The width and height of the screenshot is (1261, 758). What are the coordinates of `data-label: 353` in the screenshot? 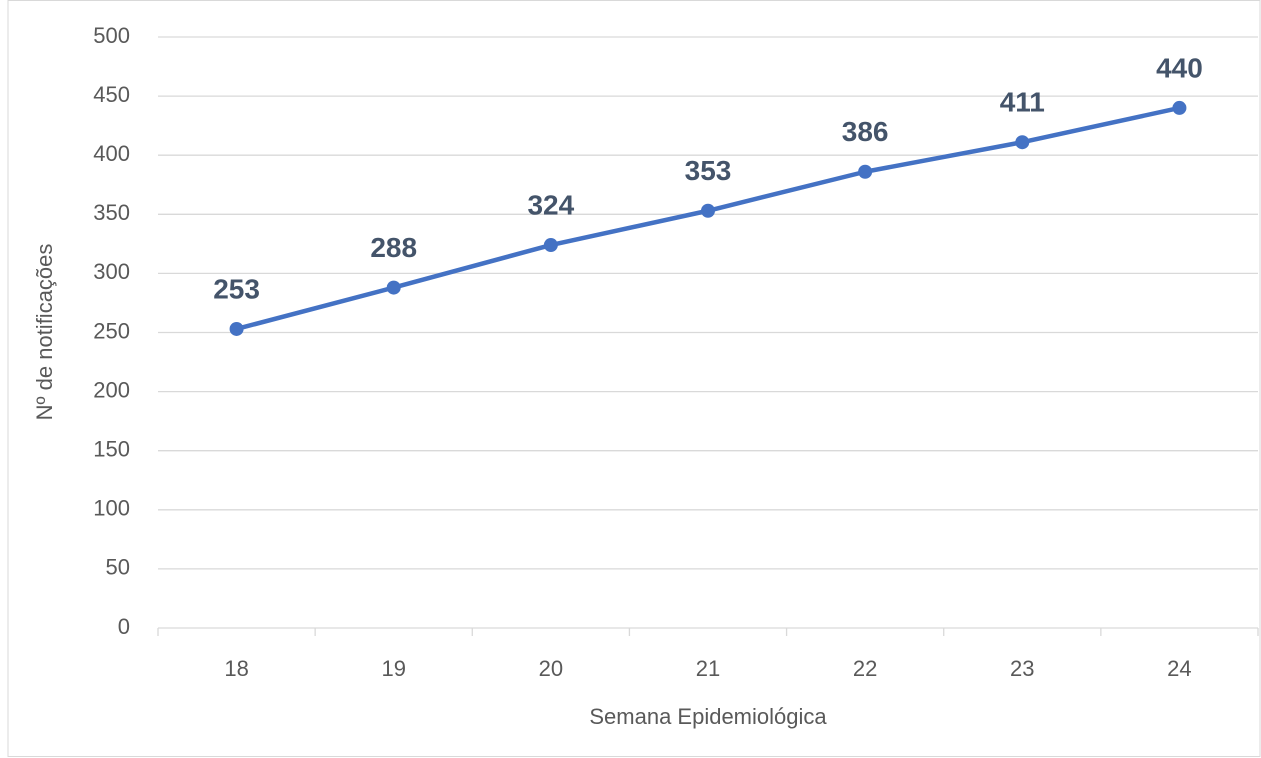 It's located at (708, 170).